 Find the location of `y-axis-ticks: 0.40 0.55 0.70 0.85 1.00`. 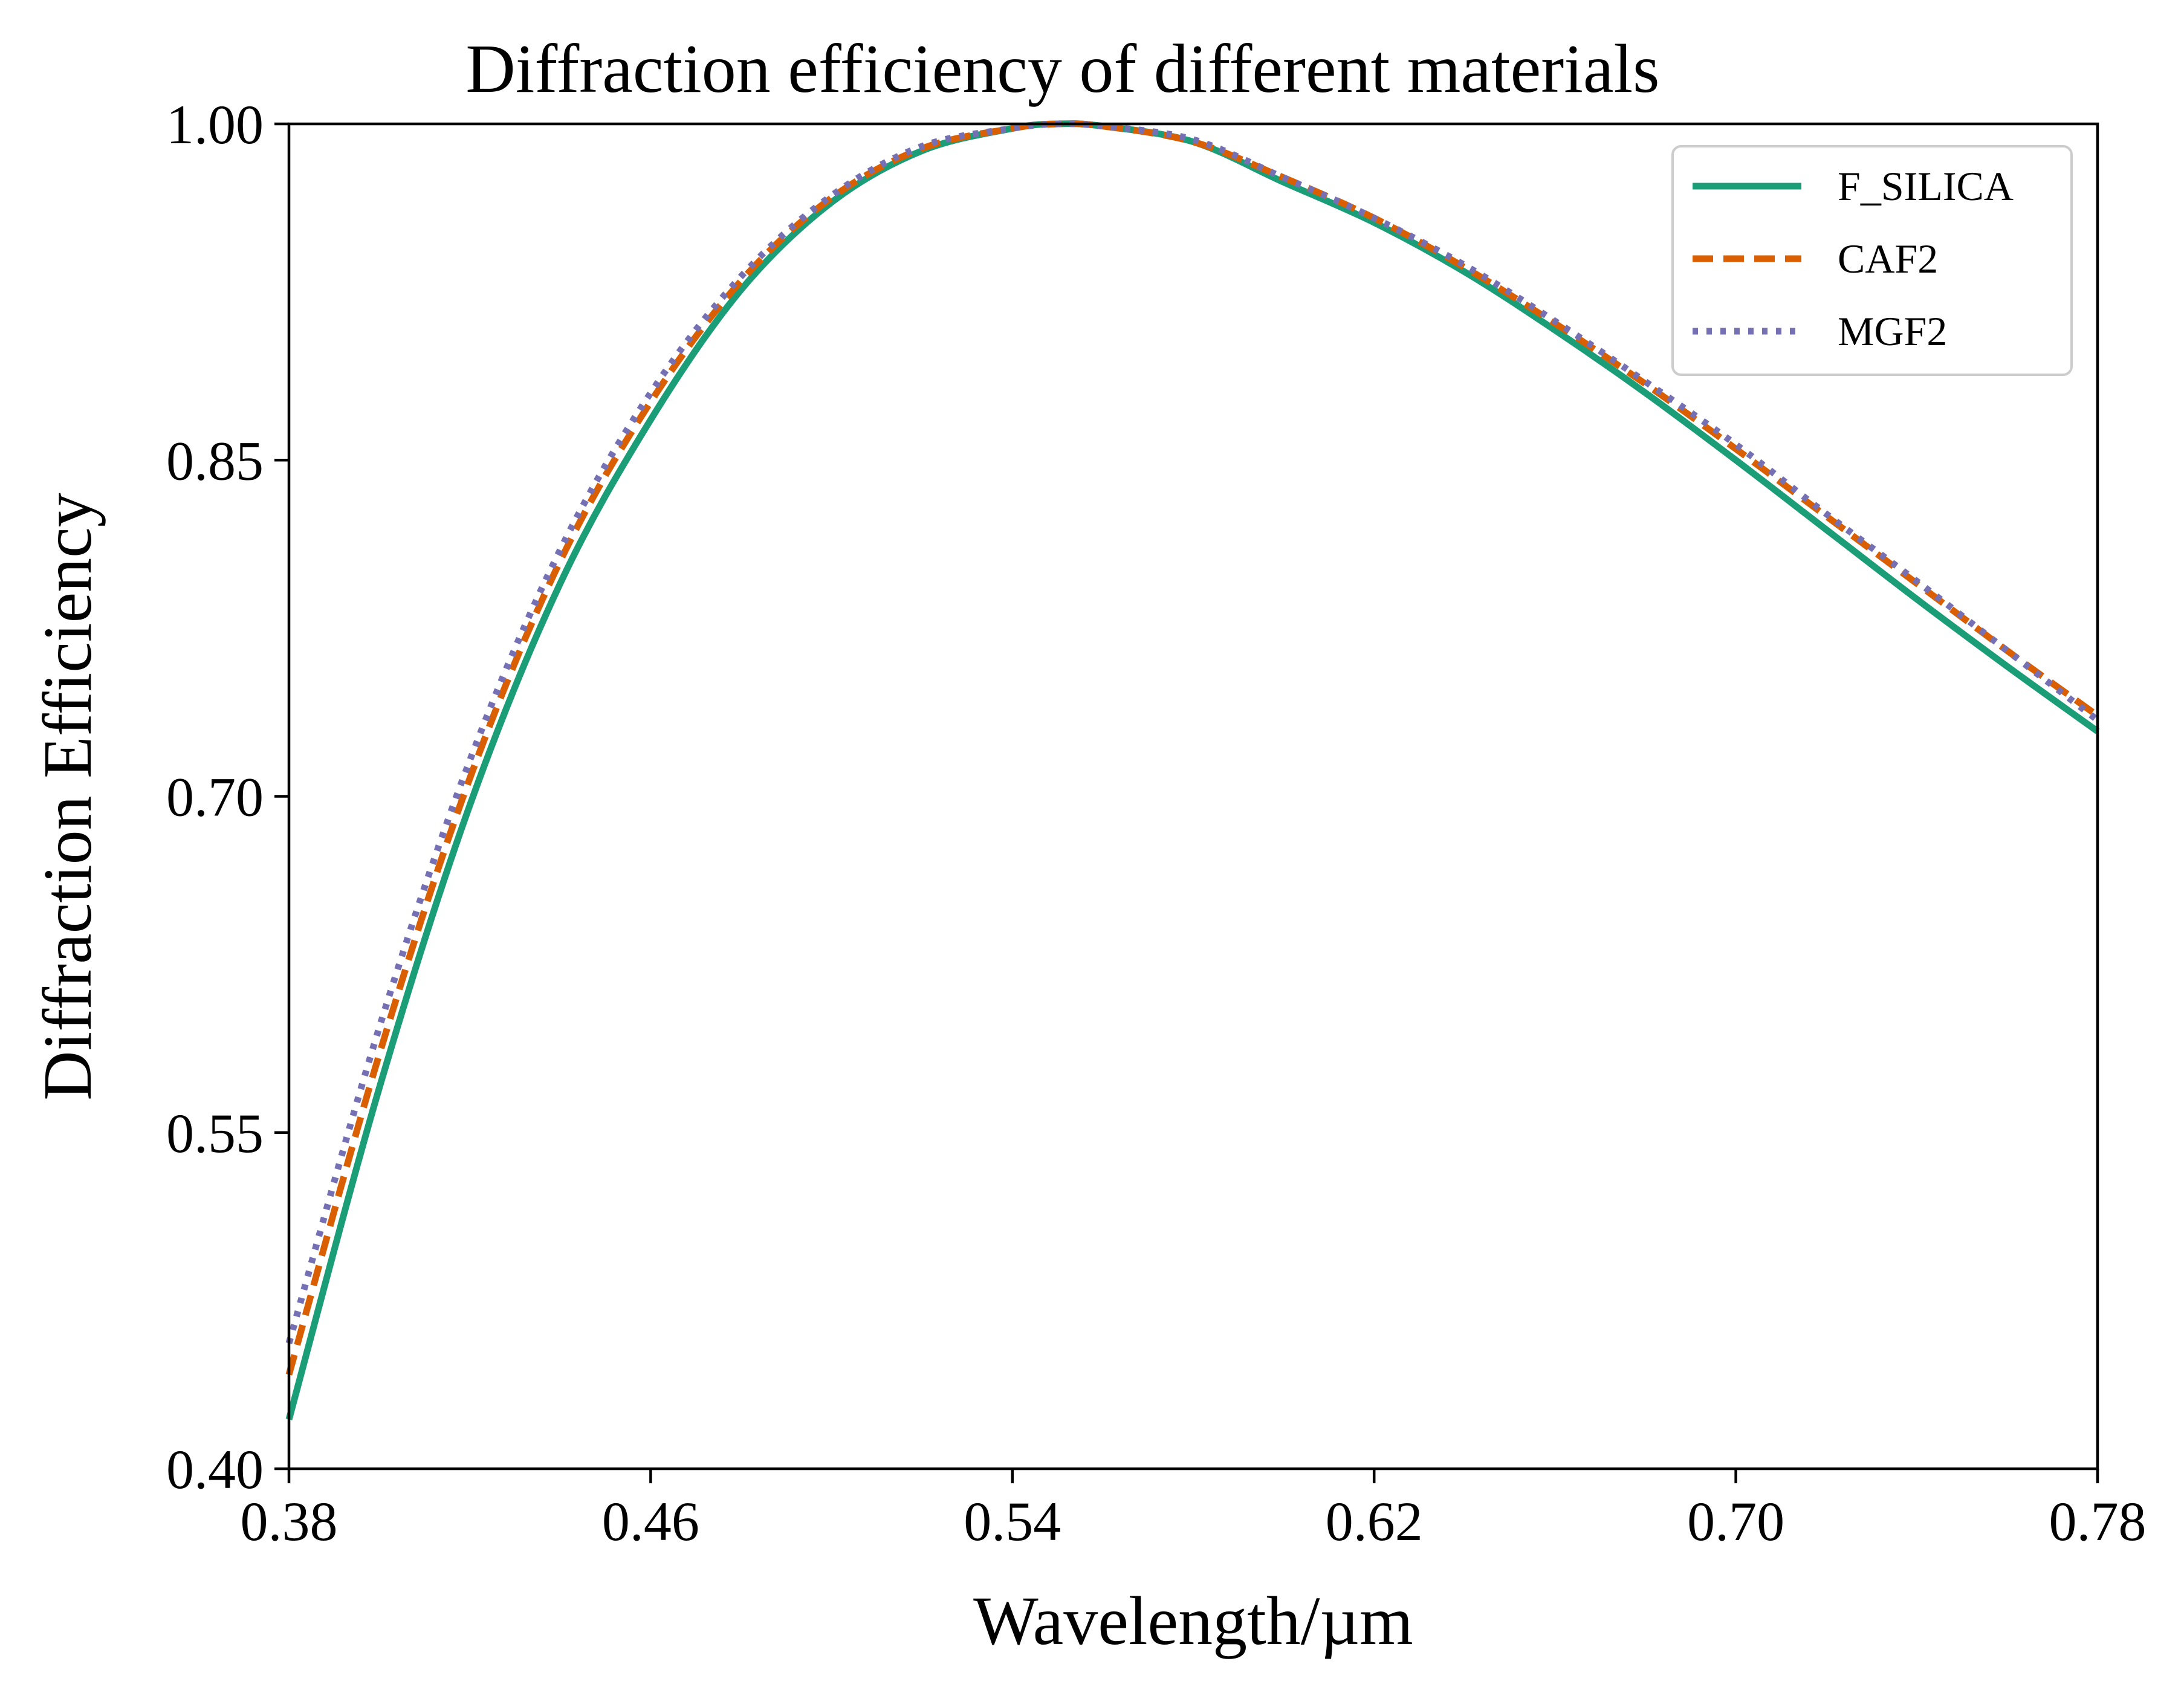

y-axis-ticks: 0.40 0.55 0.70 0.85 1.00 is located at coordinates (227, 797).